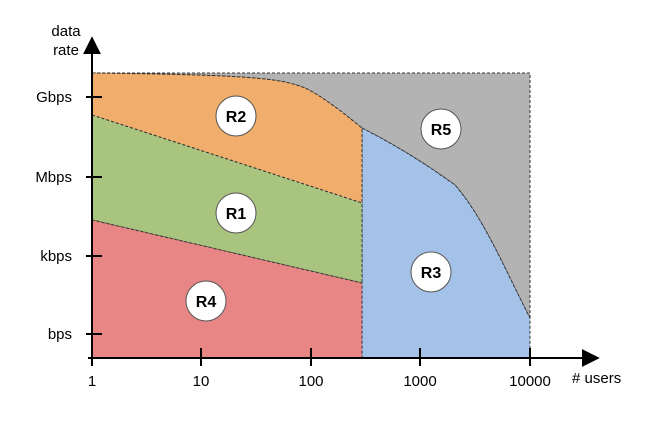 This screenshot has height=434, width=662. What do you see at coordinates (310, 381) in the screenshot?
I see `x-tick-label-100: 100` at bounding box center [310, 381].